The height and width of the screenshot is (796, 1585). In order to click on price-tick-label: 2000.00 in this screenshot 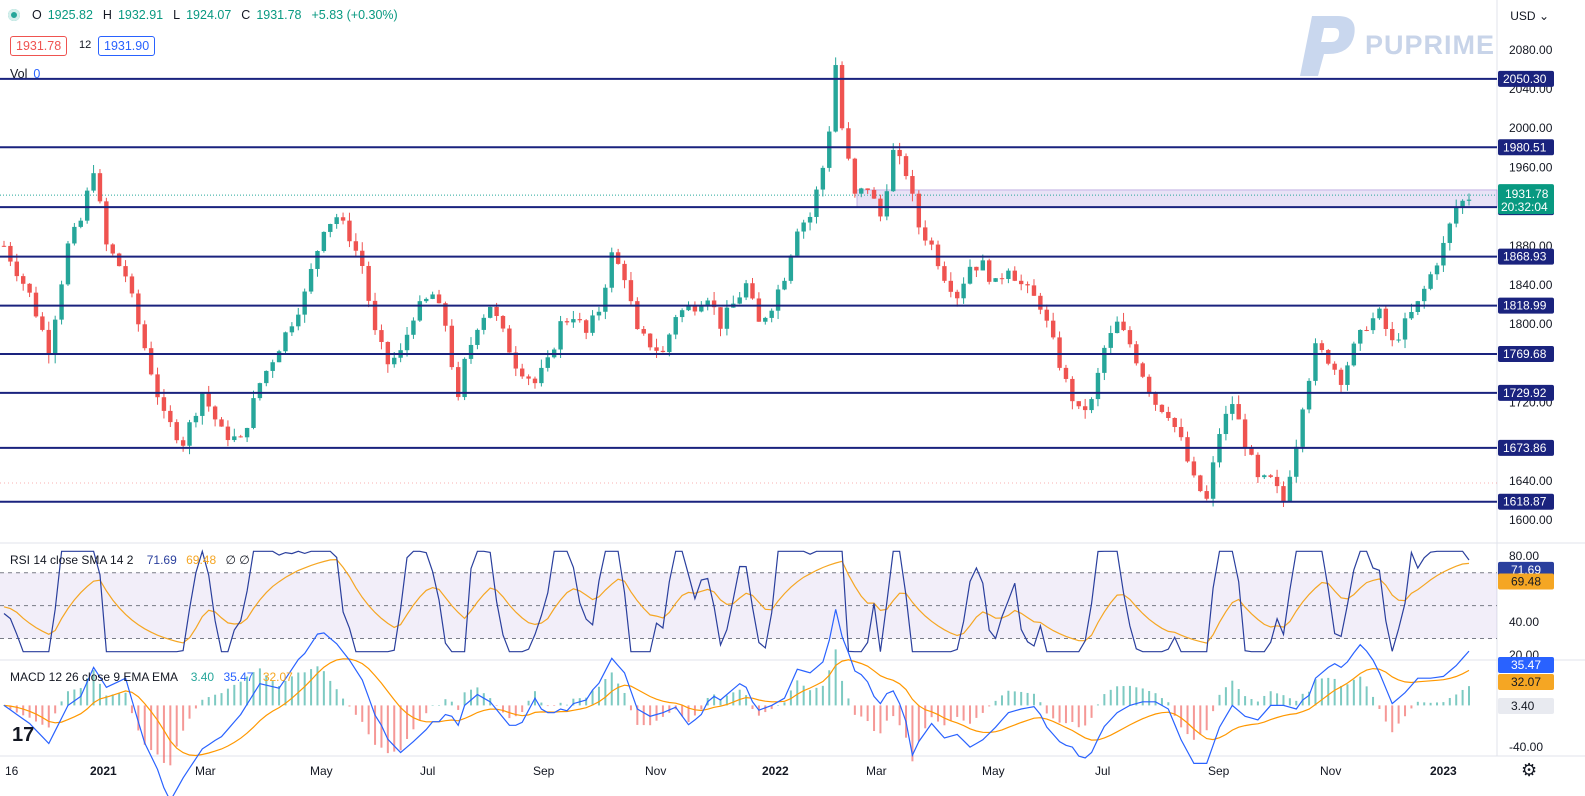, I will do `click(1531, 128)`.